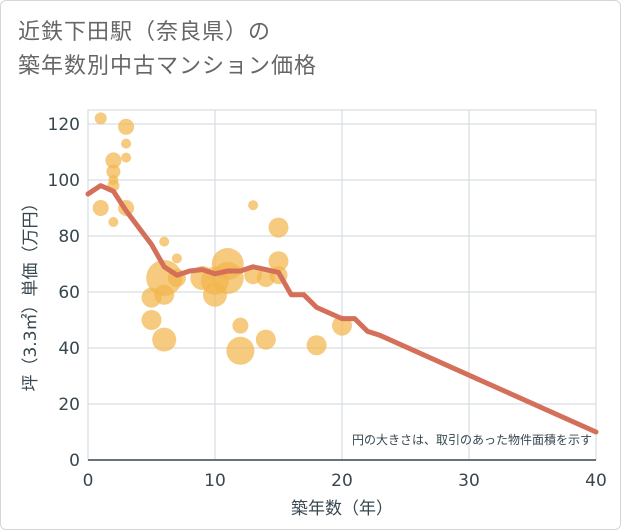 This screenshot has height=530, width=621. I want to click on x-tick-label: 0, so click(88, 481).